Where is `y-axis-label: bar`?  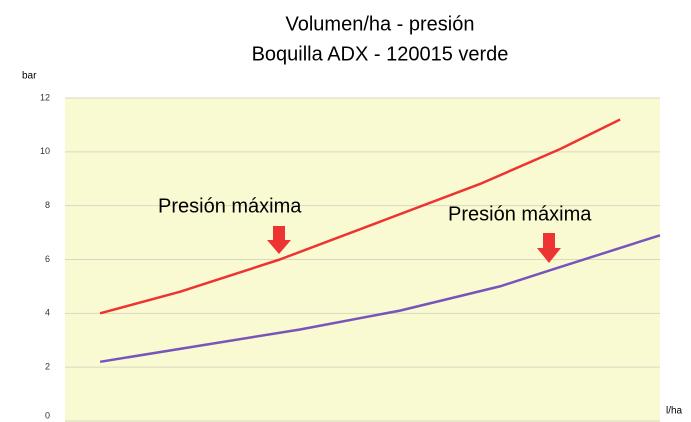
y-axis-label: bar is located at coordinates (29, 76).